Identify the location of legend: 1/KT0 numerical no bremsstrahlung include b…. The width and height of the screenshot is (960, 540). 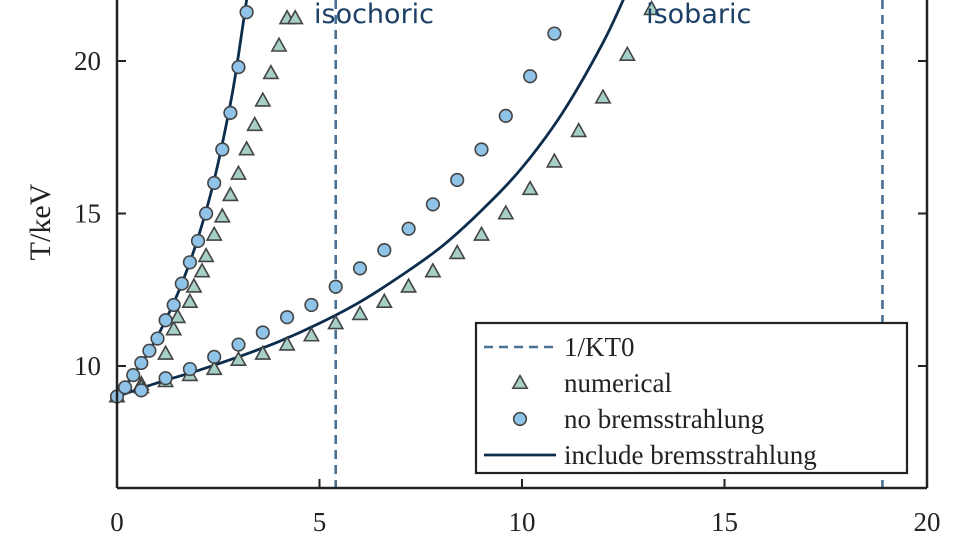
(691, 398).